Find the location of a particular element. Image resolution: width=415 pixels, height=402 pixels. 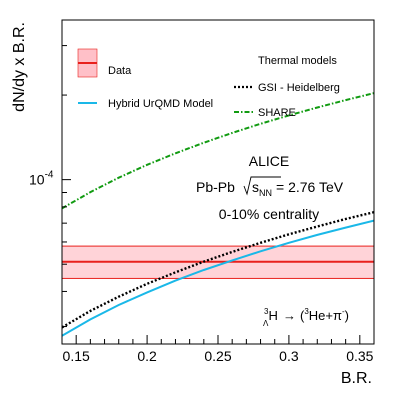

y-tick-label: 10-4 is located at coordinates (41, 179).